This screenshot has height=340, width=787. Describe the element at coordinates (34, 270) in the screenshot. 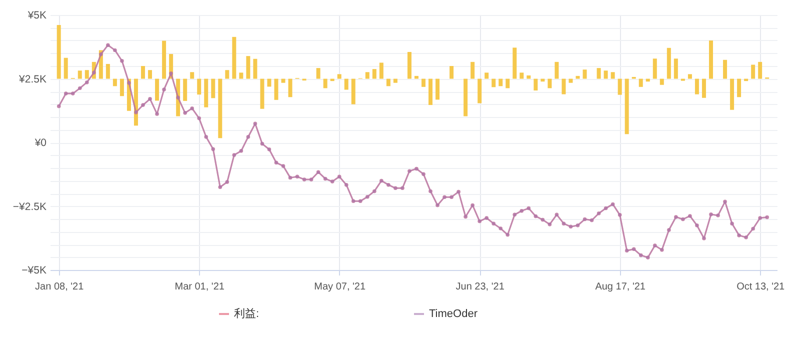

I see `y-tick-label: −¥5K` at that location.